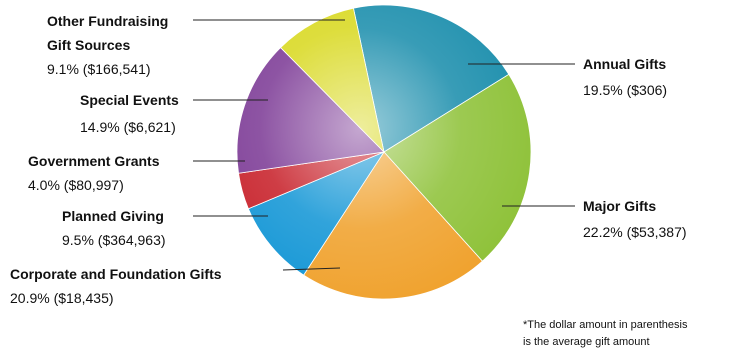  I want to click on leader-line-corporate, so click(311, 269).